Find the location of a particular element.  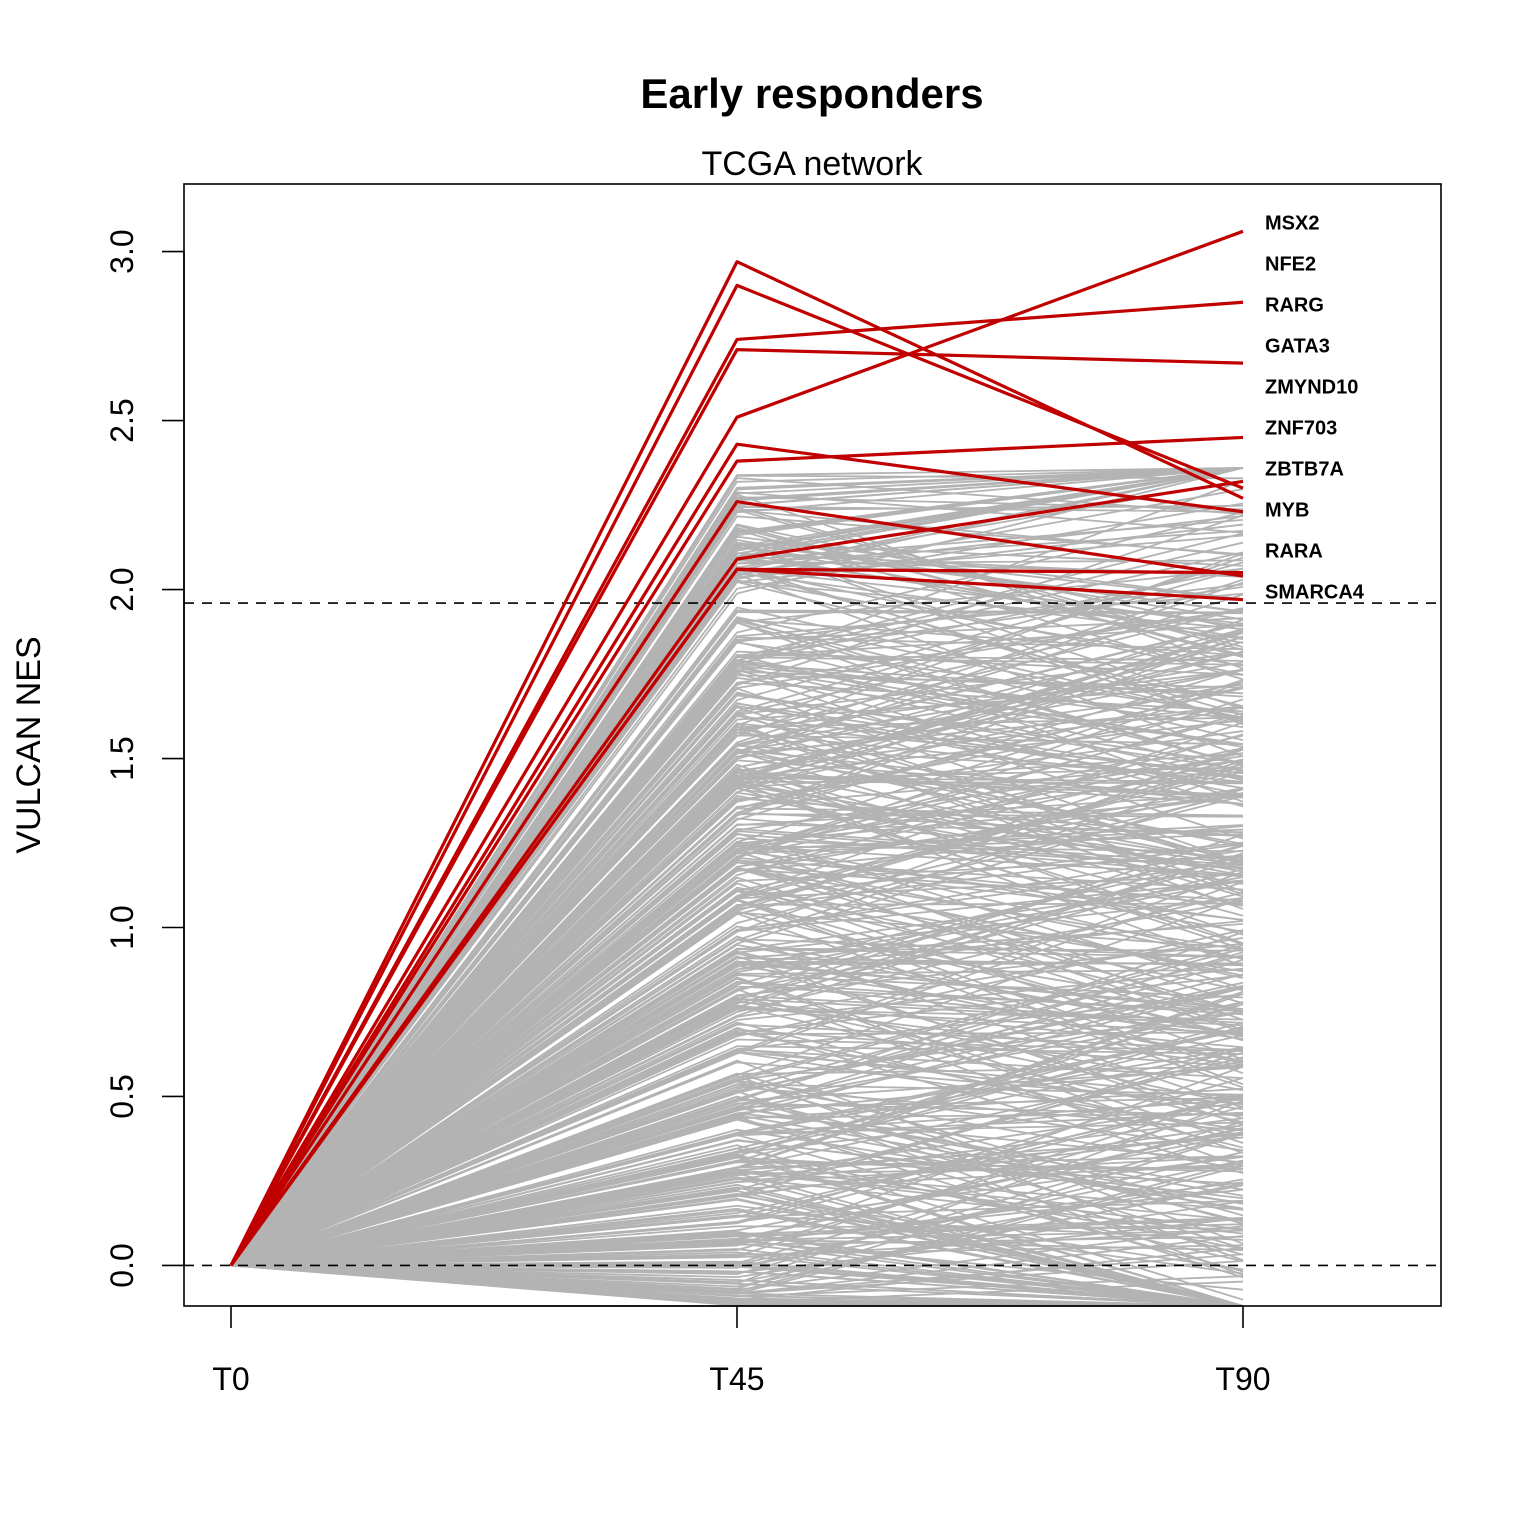

x-tick-label: T0 is located at coordinates (230, 1379).